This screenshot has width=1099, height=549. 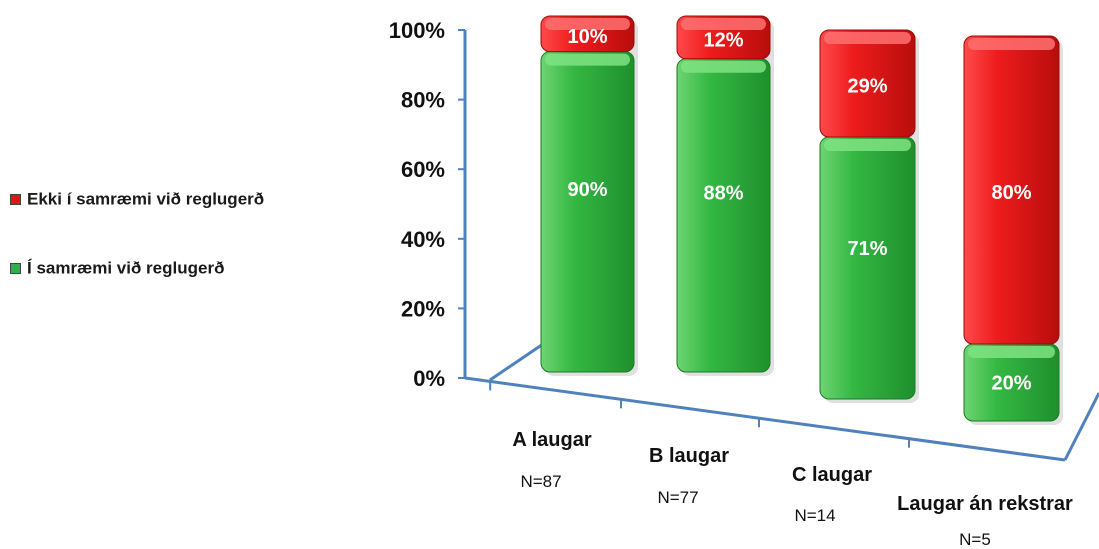 What do you see at coordinates (429, 378) in the screenshot?
I see `y-tick-label: 0%` at bounding box center [429, 378].